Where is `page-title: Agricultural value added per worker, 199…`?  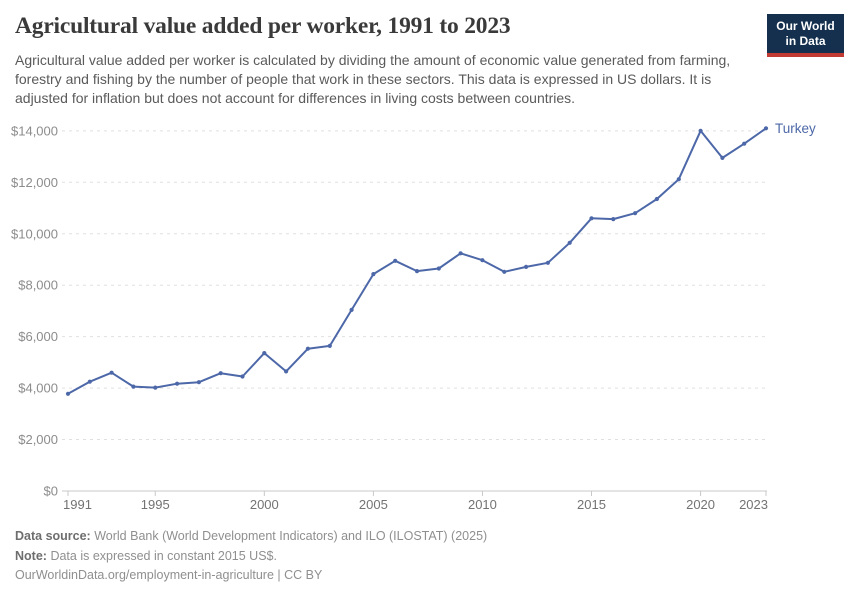
page-title: Agricultural value added per worker, 199… is located at coordinates (263, 26).